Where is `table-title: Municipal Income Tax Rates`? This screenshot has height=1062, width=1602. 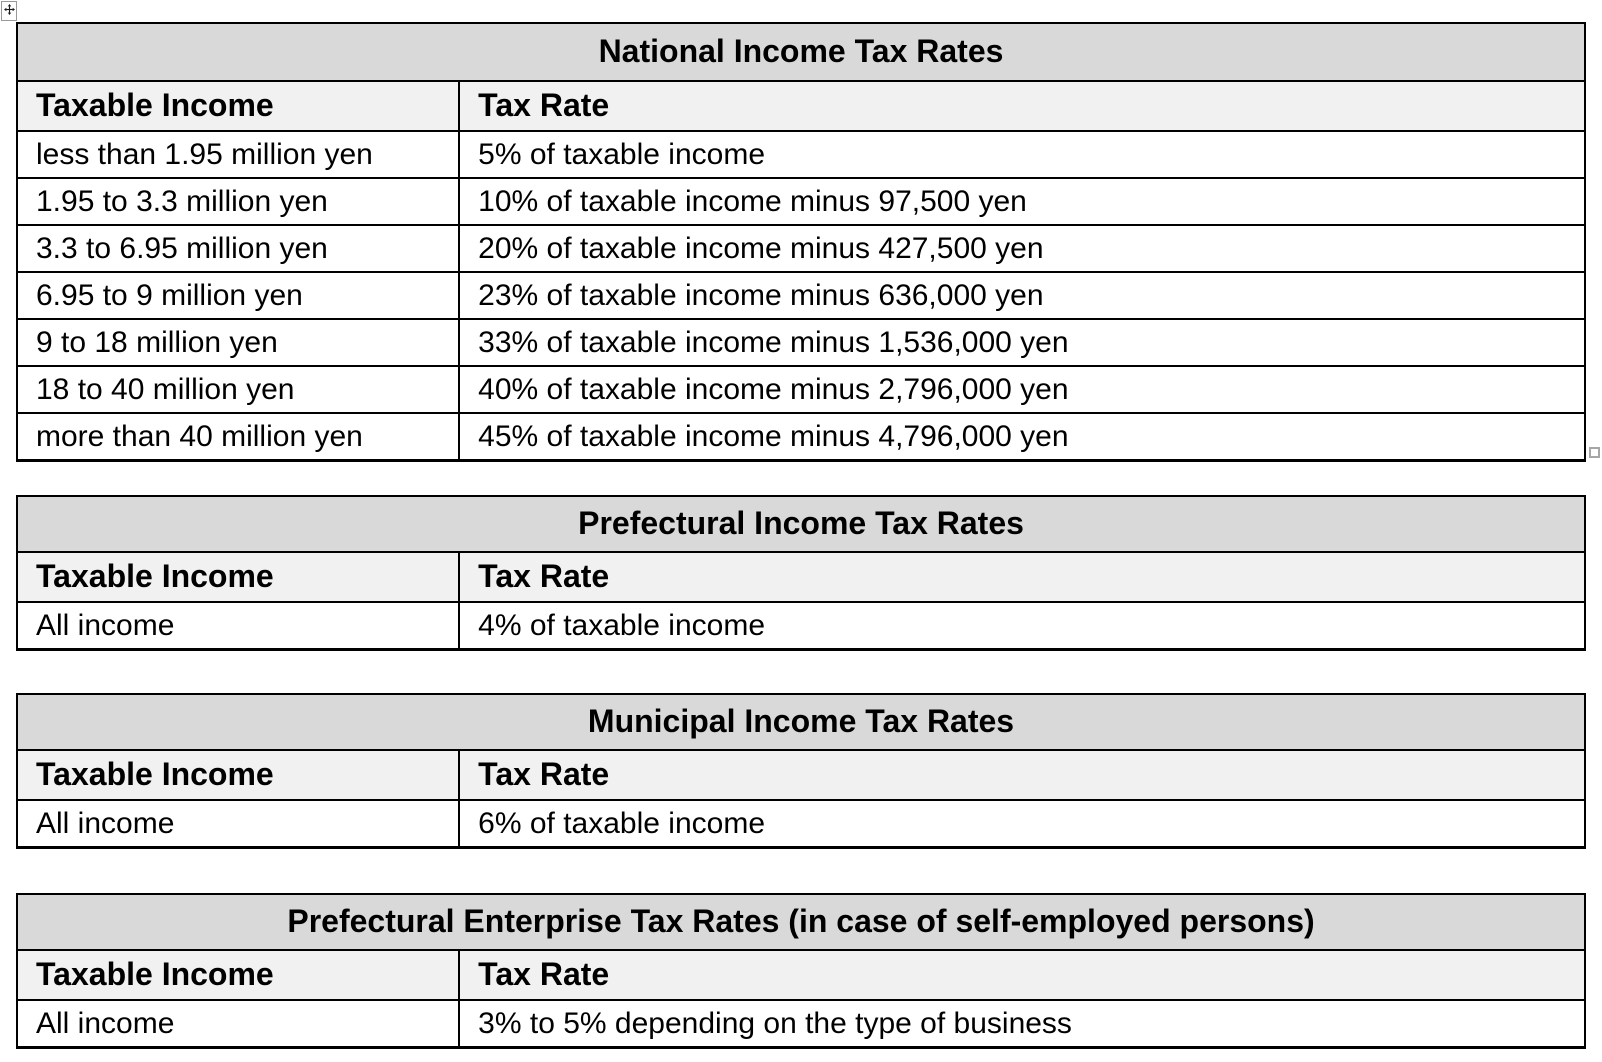 table-title: Municipal Income Tax Rates is located at coordinates (801, 722).